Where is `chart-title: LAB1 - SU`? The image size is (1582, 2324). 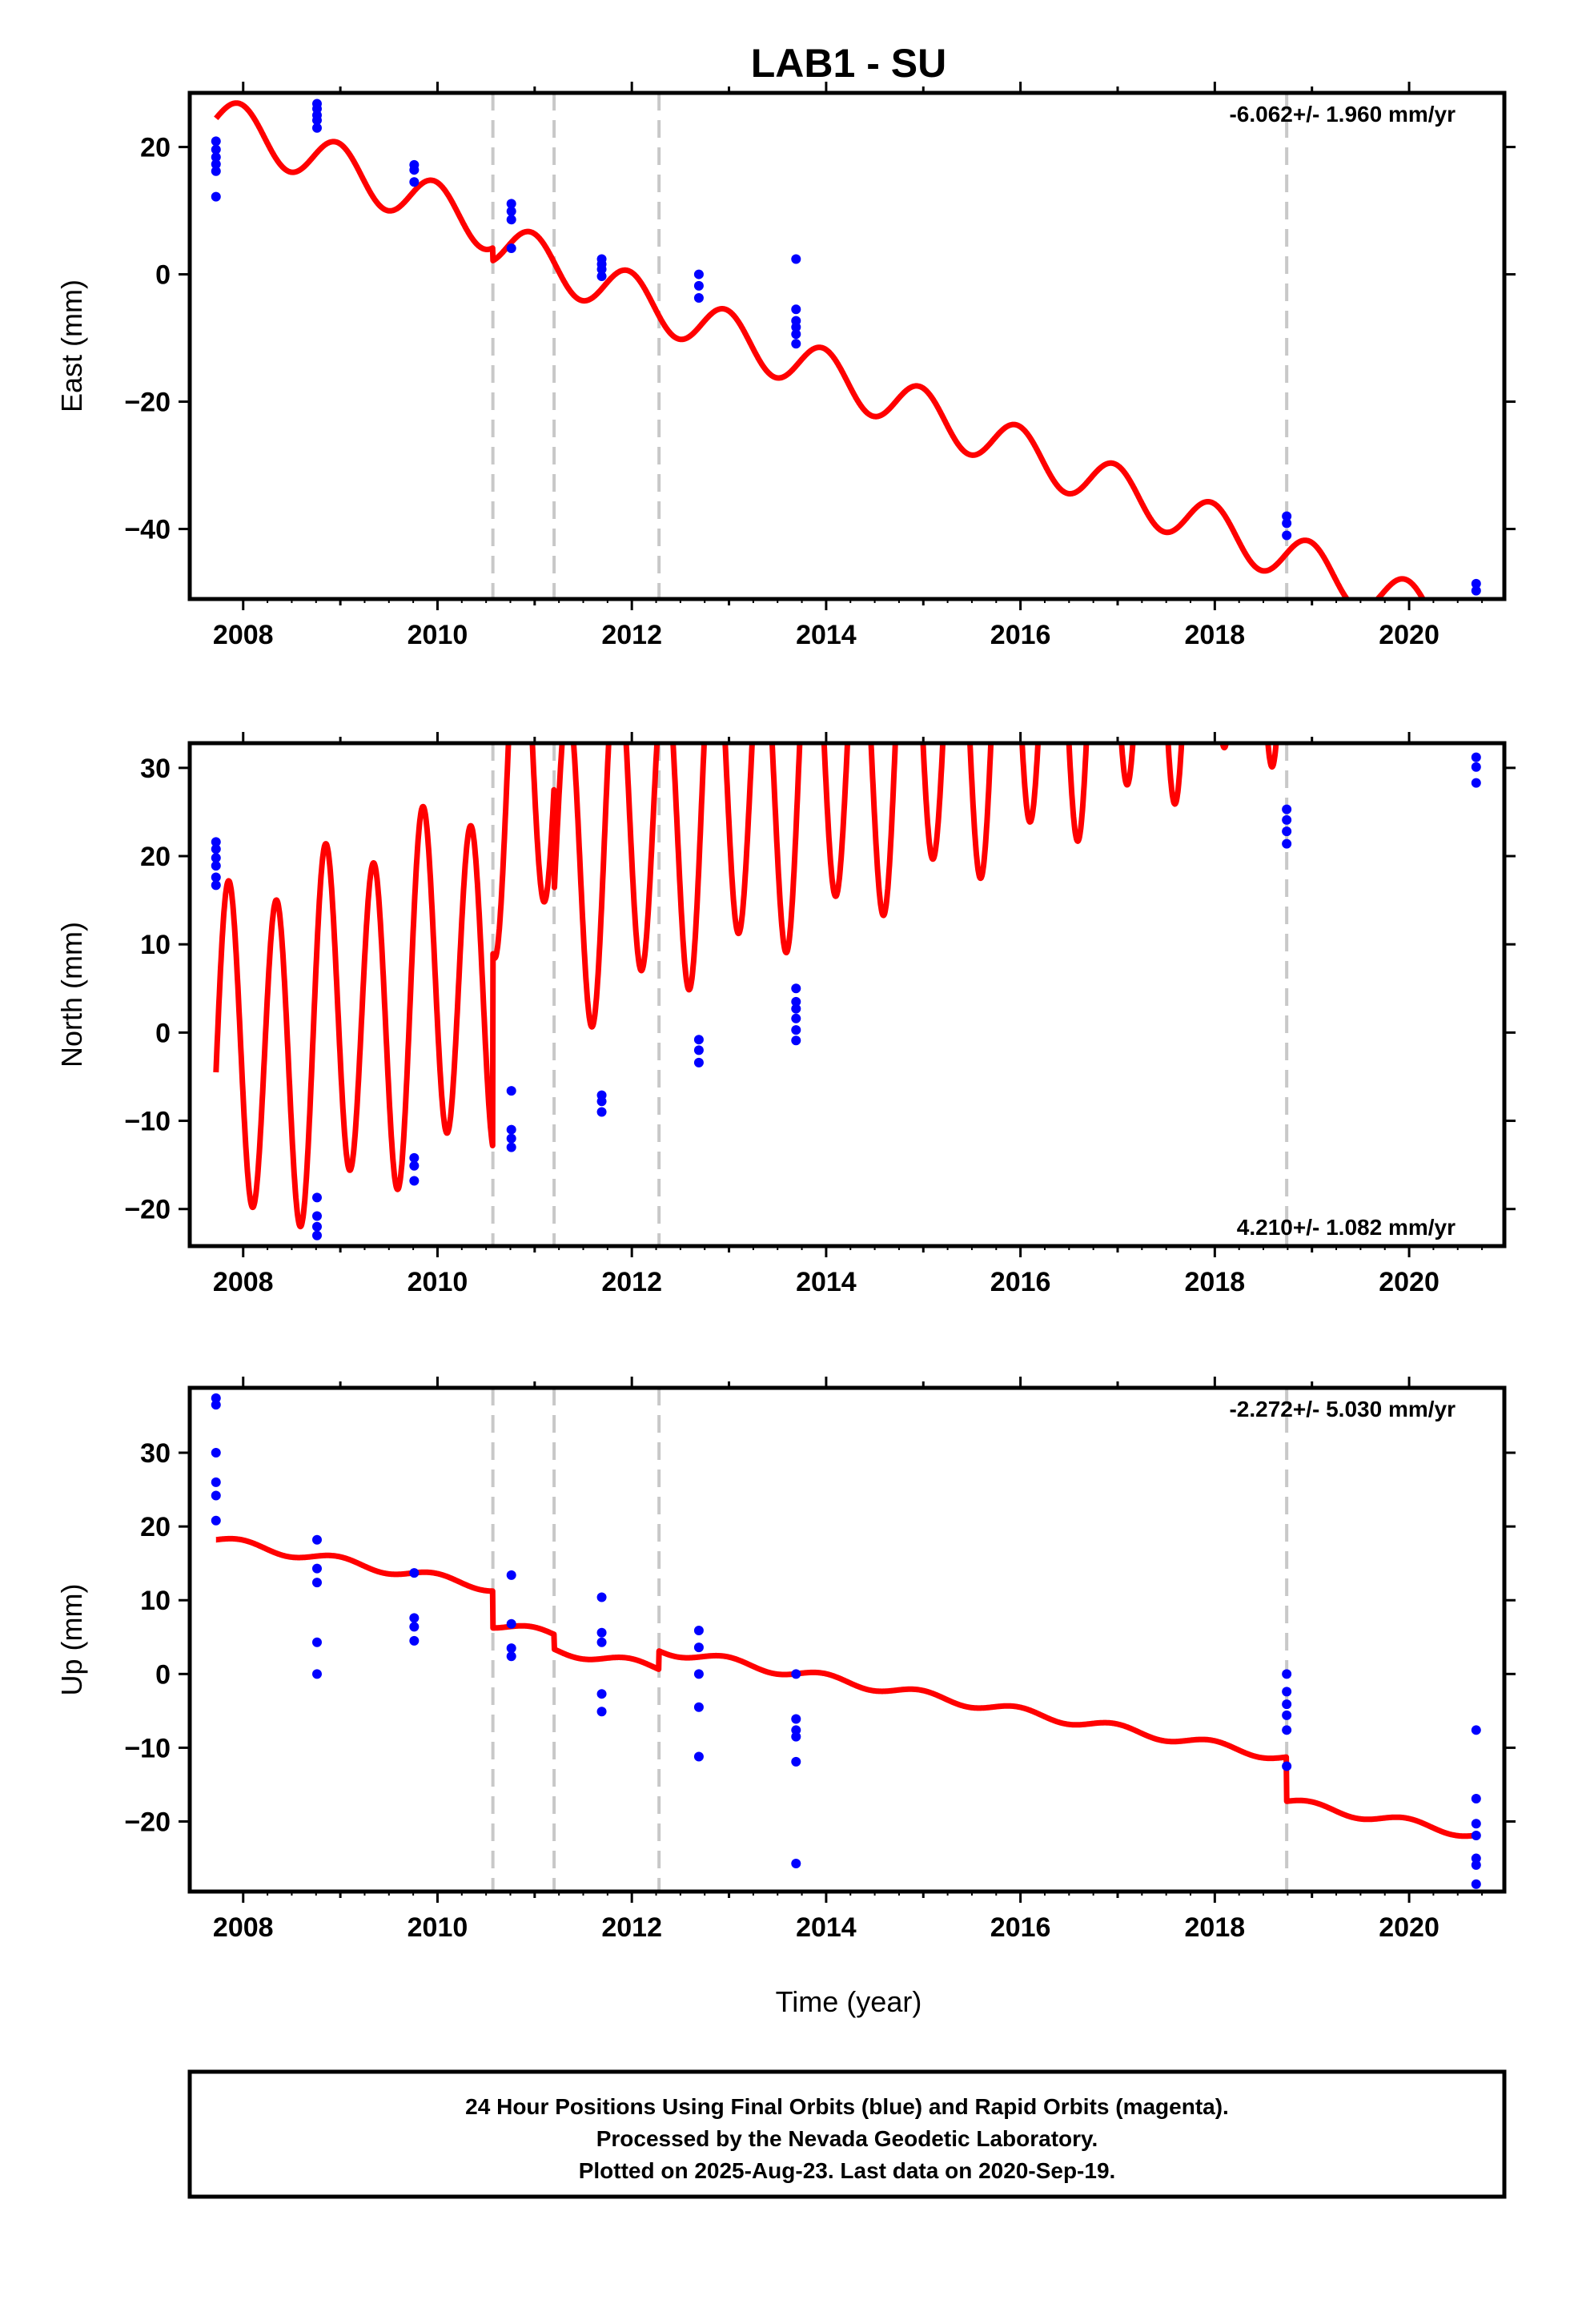 chart-title: LAB1 - SU is located at coordinates (848, 63).